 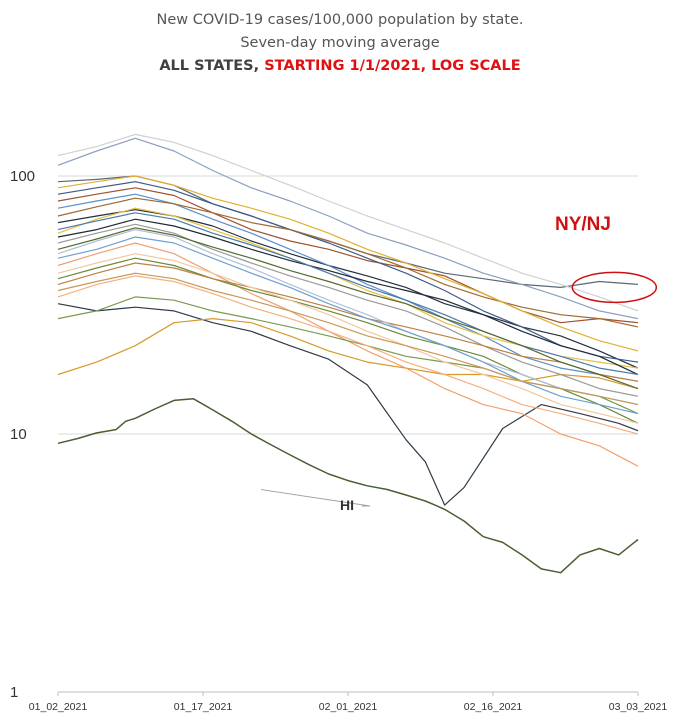 What do you see at coordinates (348, 707) in the screenshot?
I see `x-tick-label-2: 02_01_2021` at bounding box center [348, 707].